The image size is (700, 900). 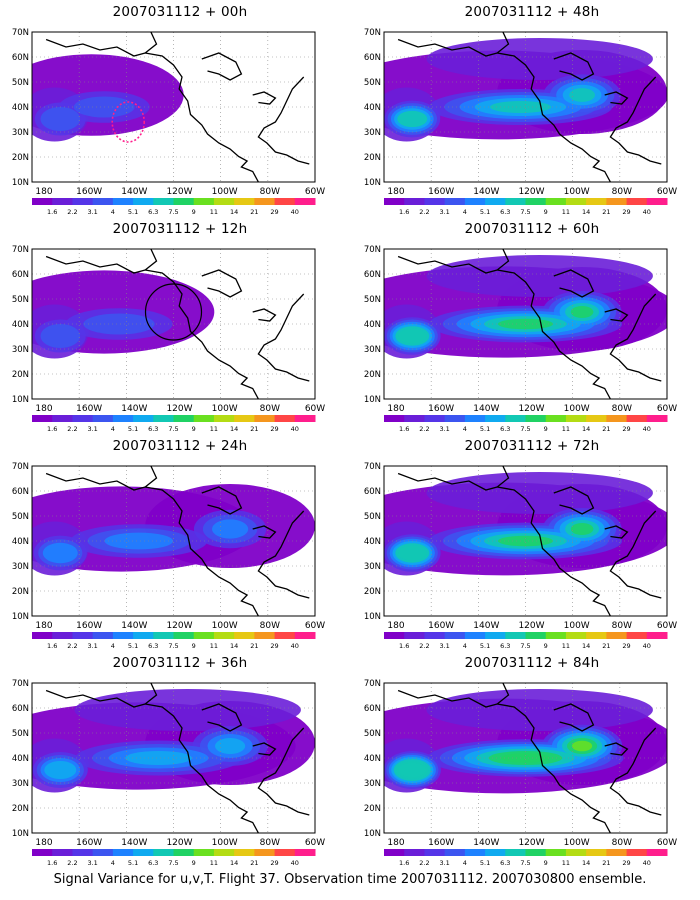 I want to click on map-grid, so click(x=525, y=324).